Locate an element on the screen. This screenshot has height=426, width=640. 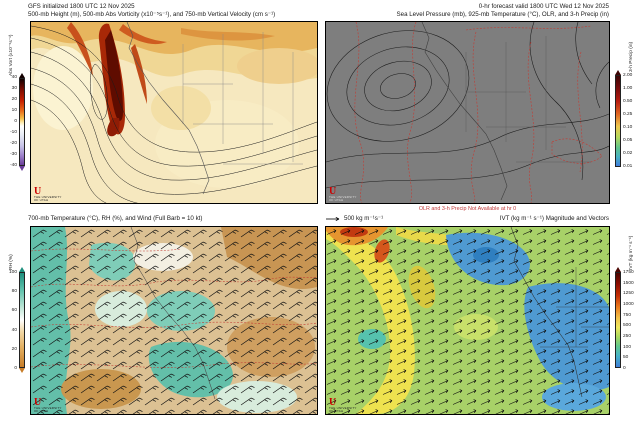
vorticity-tick: -10 is located at coordinates (13, 132).